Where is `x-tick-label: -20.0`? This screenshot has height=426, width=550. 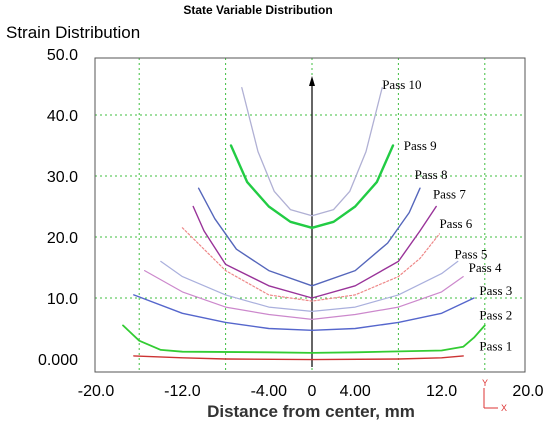 x-tick-label: -20.0 is located at coordinates (96, 391).